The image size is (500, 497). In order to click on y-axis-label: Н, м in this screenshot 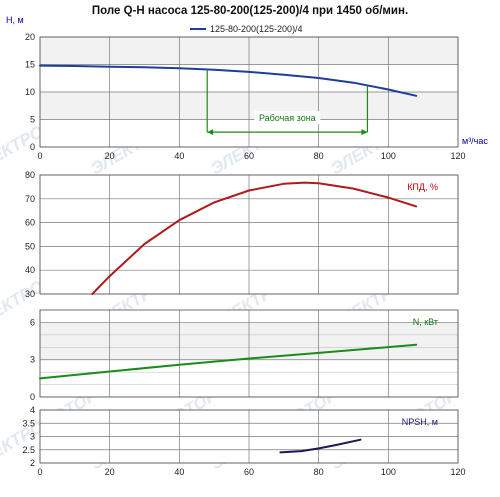, I will do `click(15, 20)`.